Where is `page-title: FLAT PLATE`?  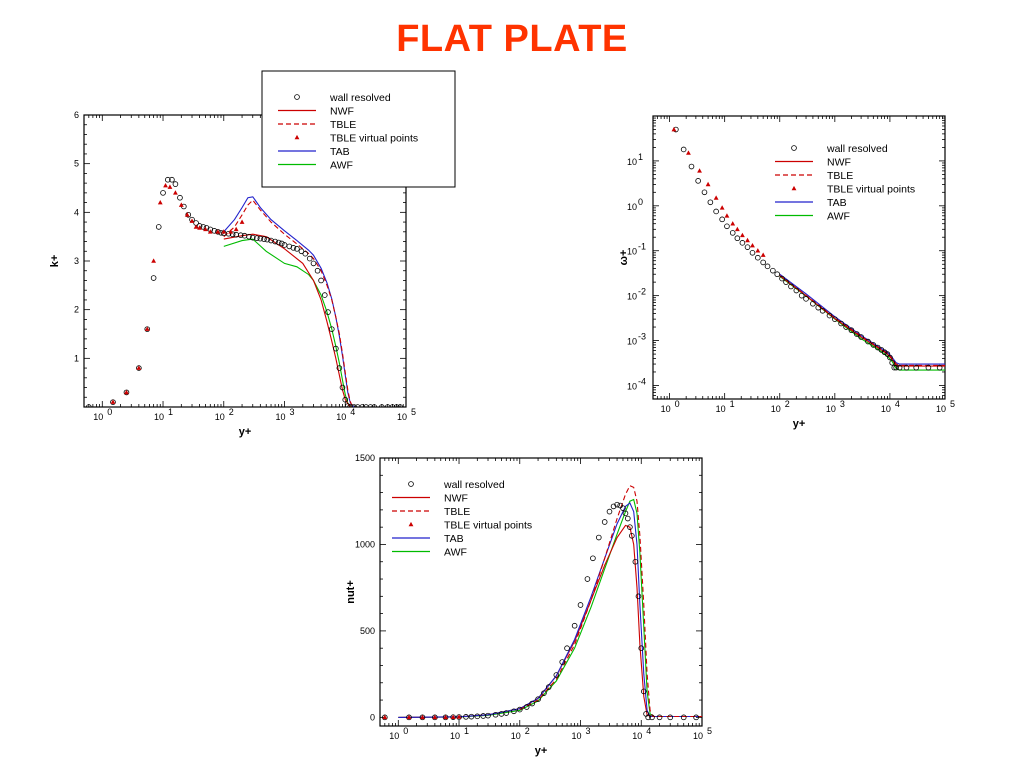
page-title: FLAT PLATE is located at coordinates (512, 39).